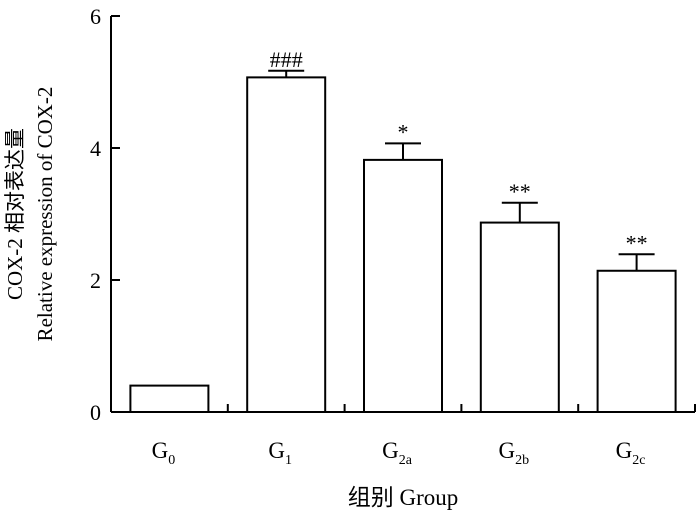 This screenshot has width=700, height=516. Describe the element at coordinates (522, 460) in the screenshot. I see `category-subscript-3: 2b` at that location.